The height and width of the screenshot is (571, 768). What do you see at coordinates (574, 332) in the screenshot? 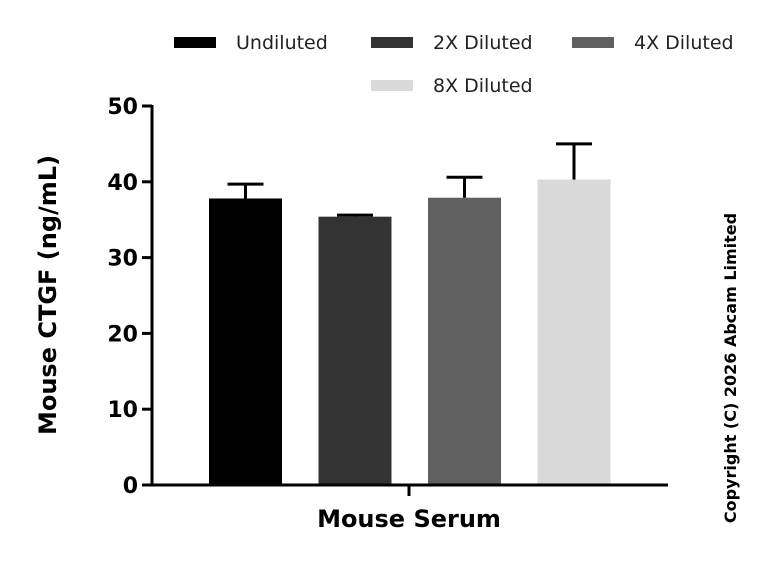
I see `bar-8x-diluted` at bounding box center [574, 332].